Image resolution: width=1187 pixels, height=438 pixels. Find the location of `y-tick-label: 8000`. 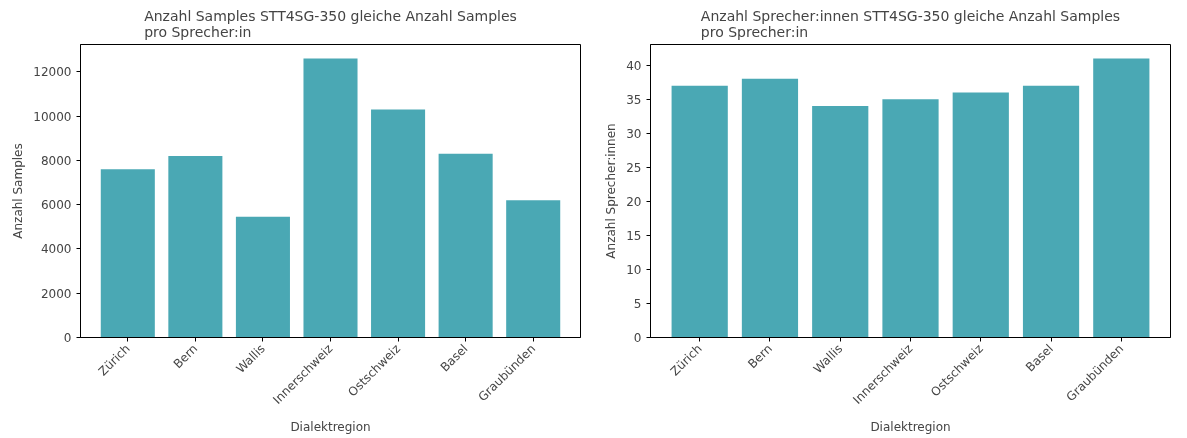

y-tick-label: 8000 is located at coordinates (56, 160).